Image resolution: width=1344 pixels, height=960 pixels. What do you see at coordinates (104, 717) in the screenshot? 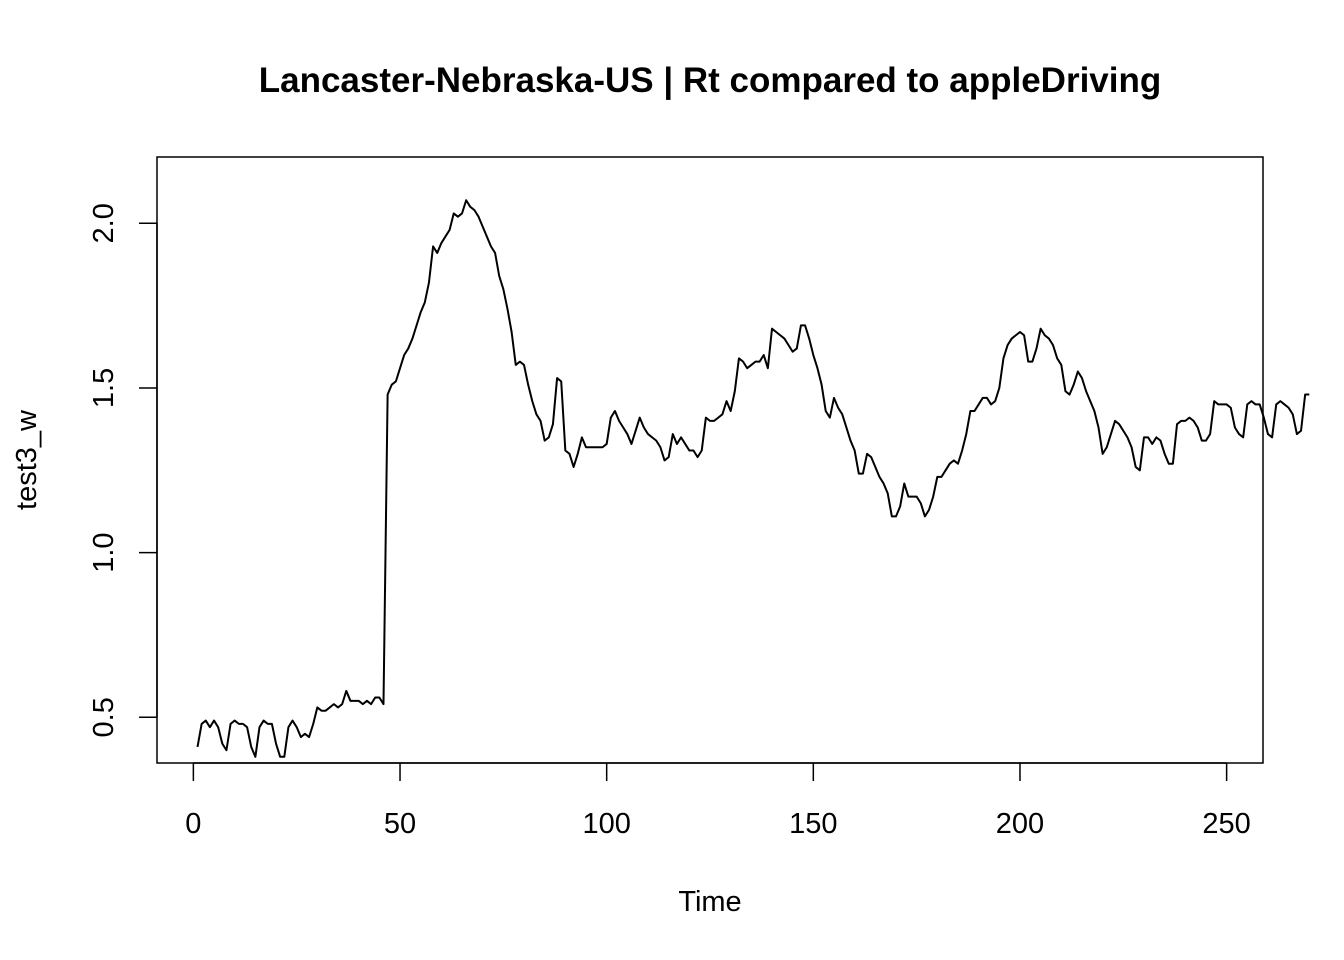
I see `y-tick-label: 0.5` at bounding box center [104, 717].